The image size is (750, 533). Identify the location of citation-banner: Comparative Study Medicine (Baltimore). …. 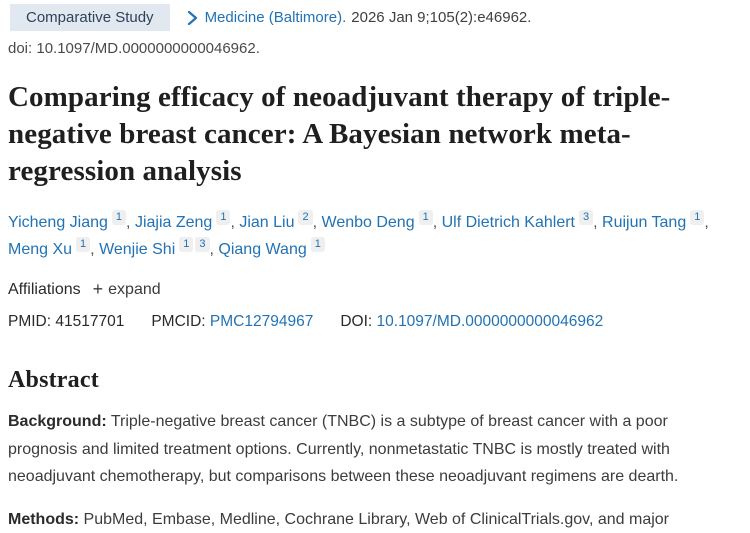
(374, 17).